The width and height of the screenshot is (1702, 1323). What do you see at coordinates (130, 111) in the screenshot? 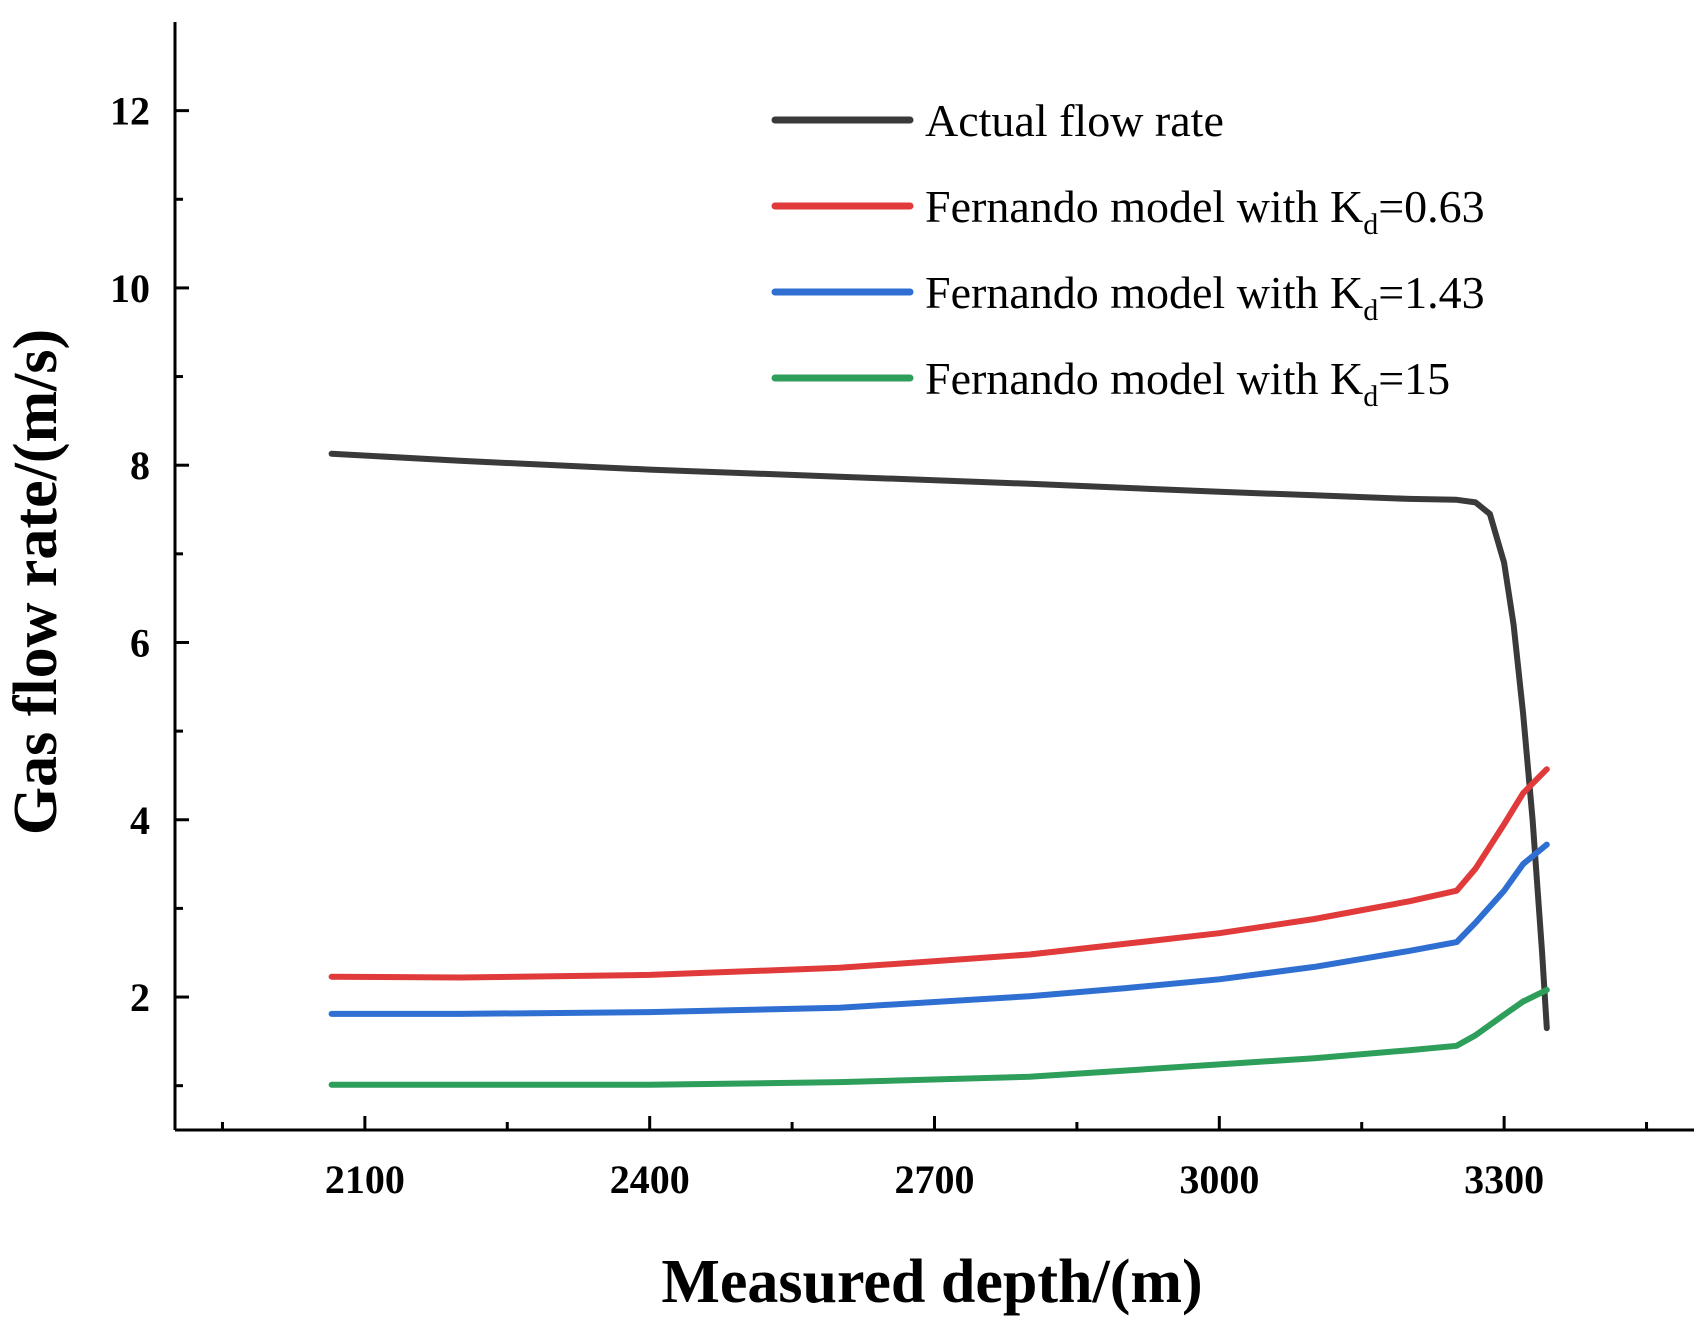
I see `y-tick-label-5: 12` at bounding box center [130, 111].